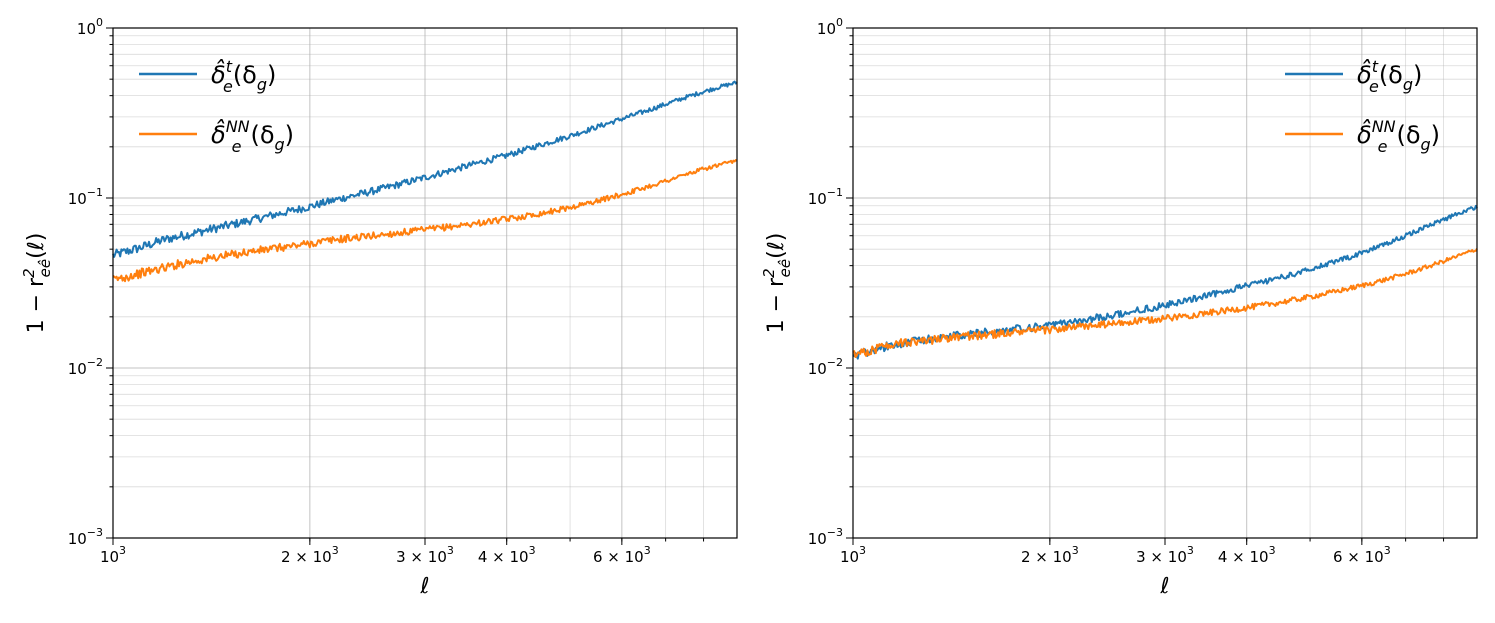  What do you see at coordinates (835, 532) in the screenshot?
I see `y-tick-exponent: −3` at bounding box center [835, 532].